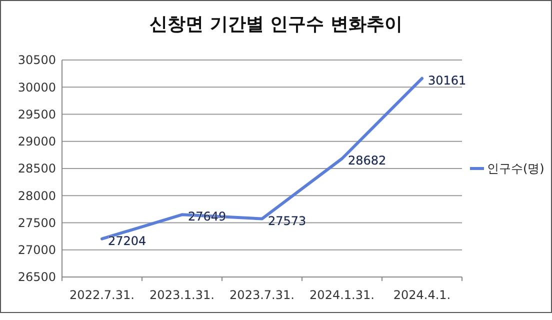 The height and width of the screenshot is (320, 552). Describe the element at coordinates (37, 141) in the screenshot. I see `y-tick-label: 29000` at that location.